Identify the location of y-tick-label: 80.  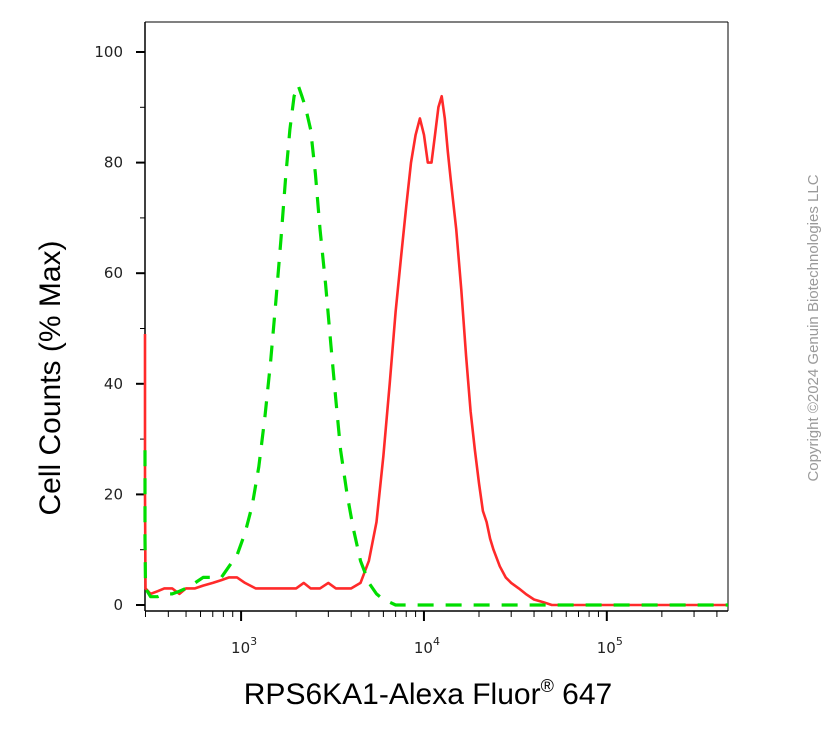
(113, 163).